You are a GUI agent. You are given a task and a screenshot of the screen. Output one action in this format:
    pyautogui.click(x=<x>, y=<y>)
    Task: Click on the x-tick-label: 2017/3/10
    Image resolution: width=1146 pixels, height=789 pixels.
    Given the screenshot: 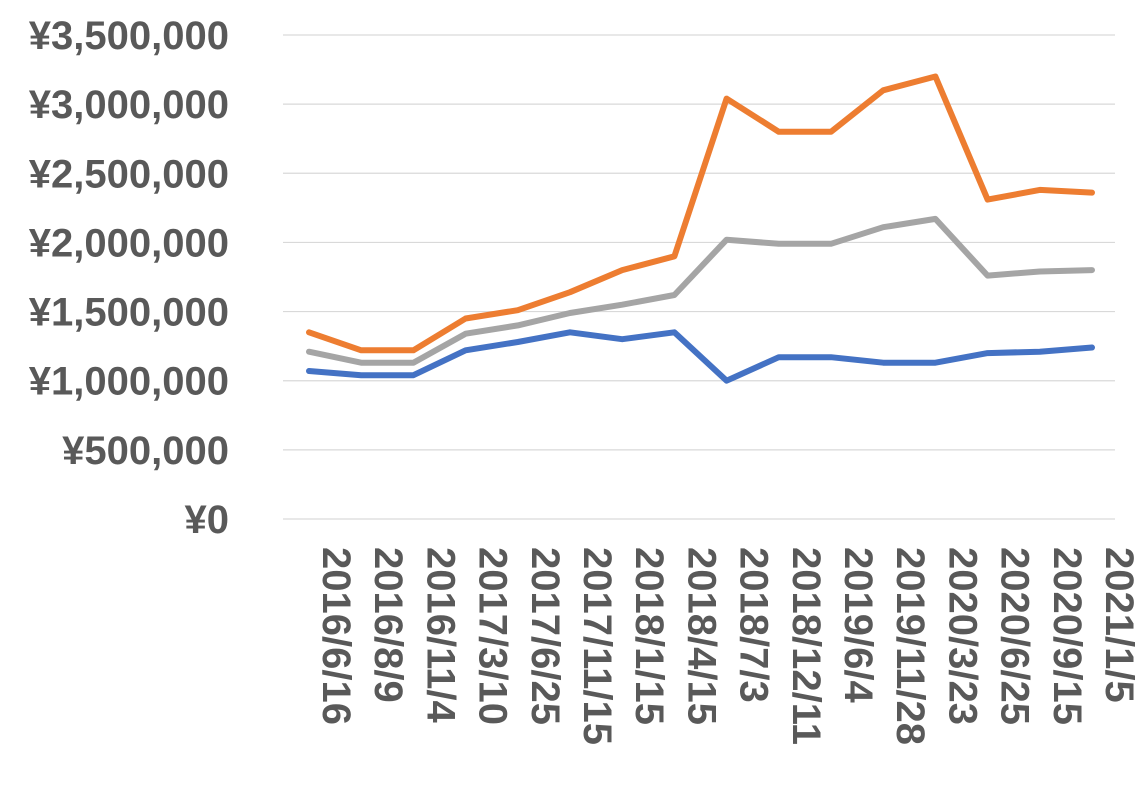 What is the action you would take?
    pyautogui.click(x=493, y=636)
    